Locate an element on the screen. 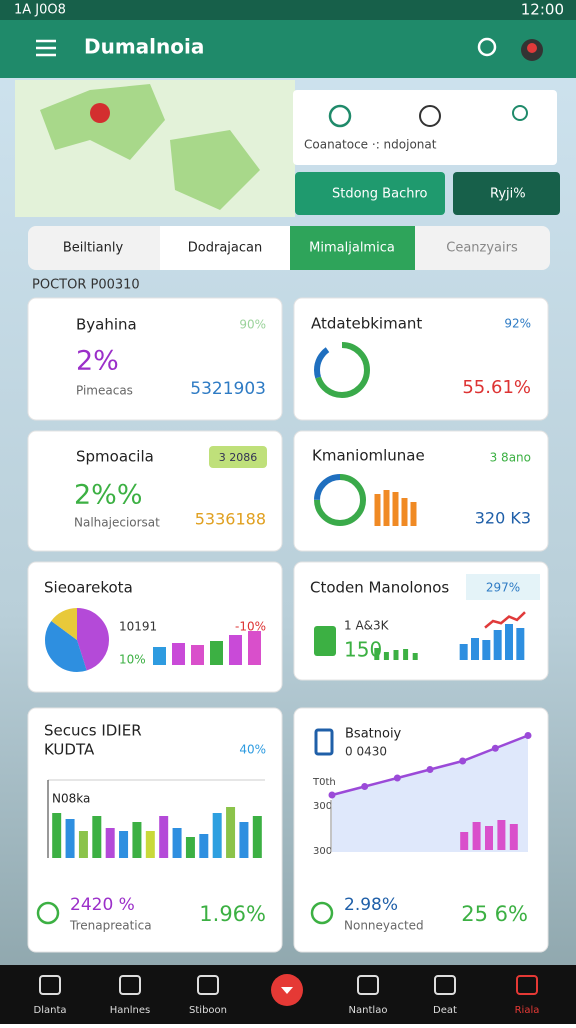 This screenshot has width=576, height=1028. label: KUDTA is located at coordinates (69, 750).